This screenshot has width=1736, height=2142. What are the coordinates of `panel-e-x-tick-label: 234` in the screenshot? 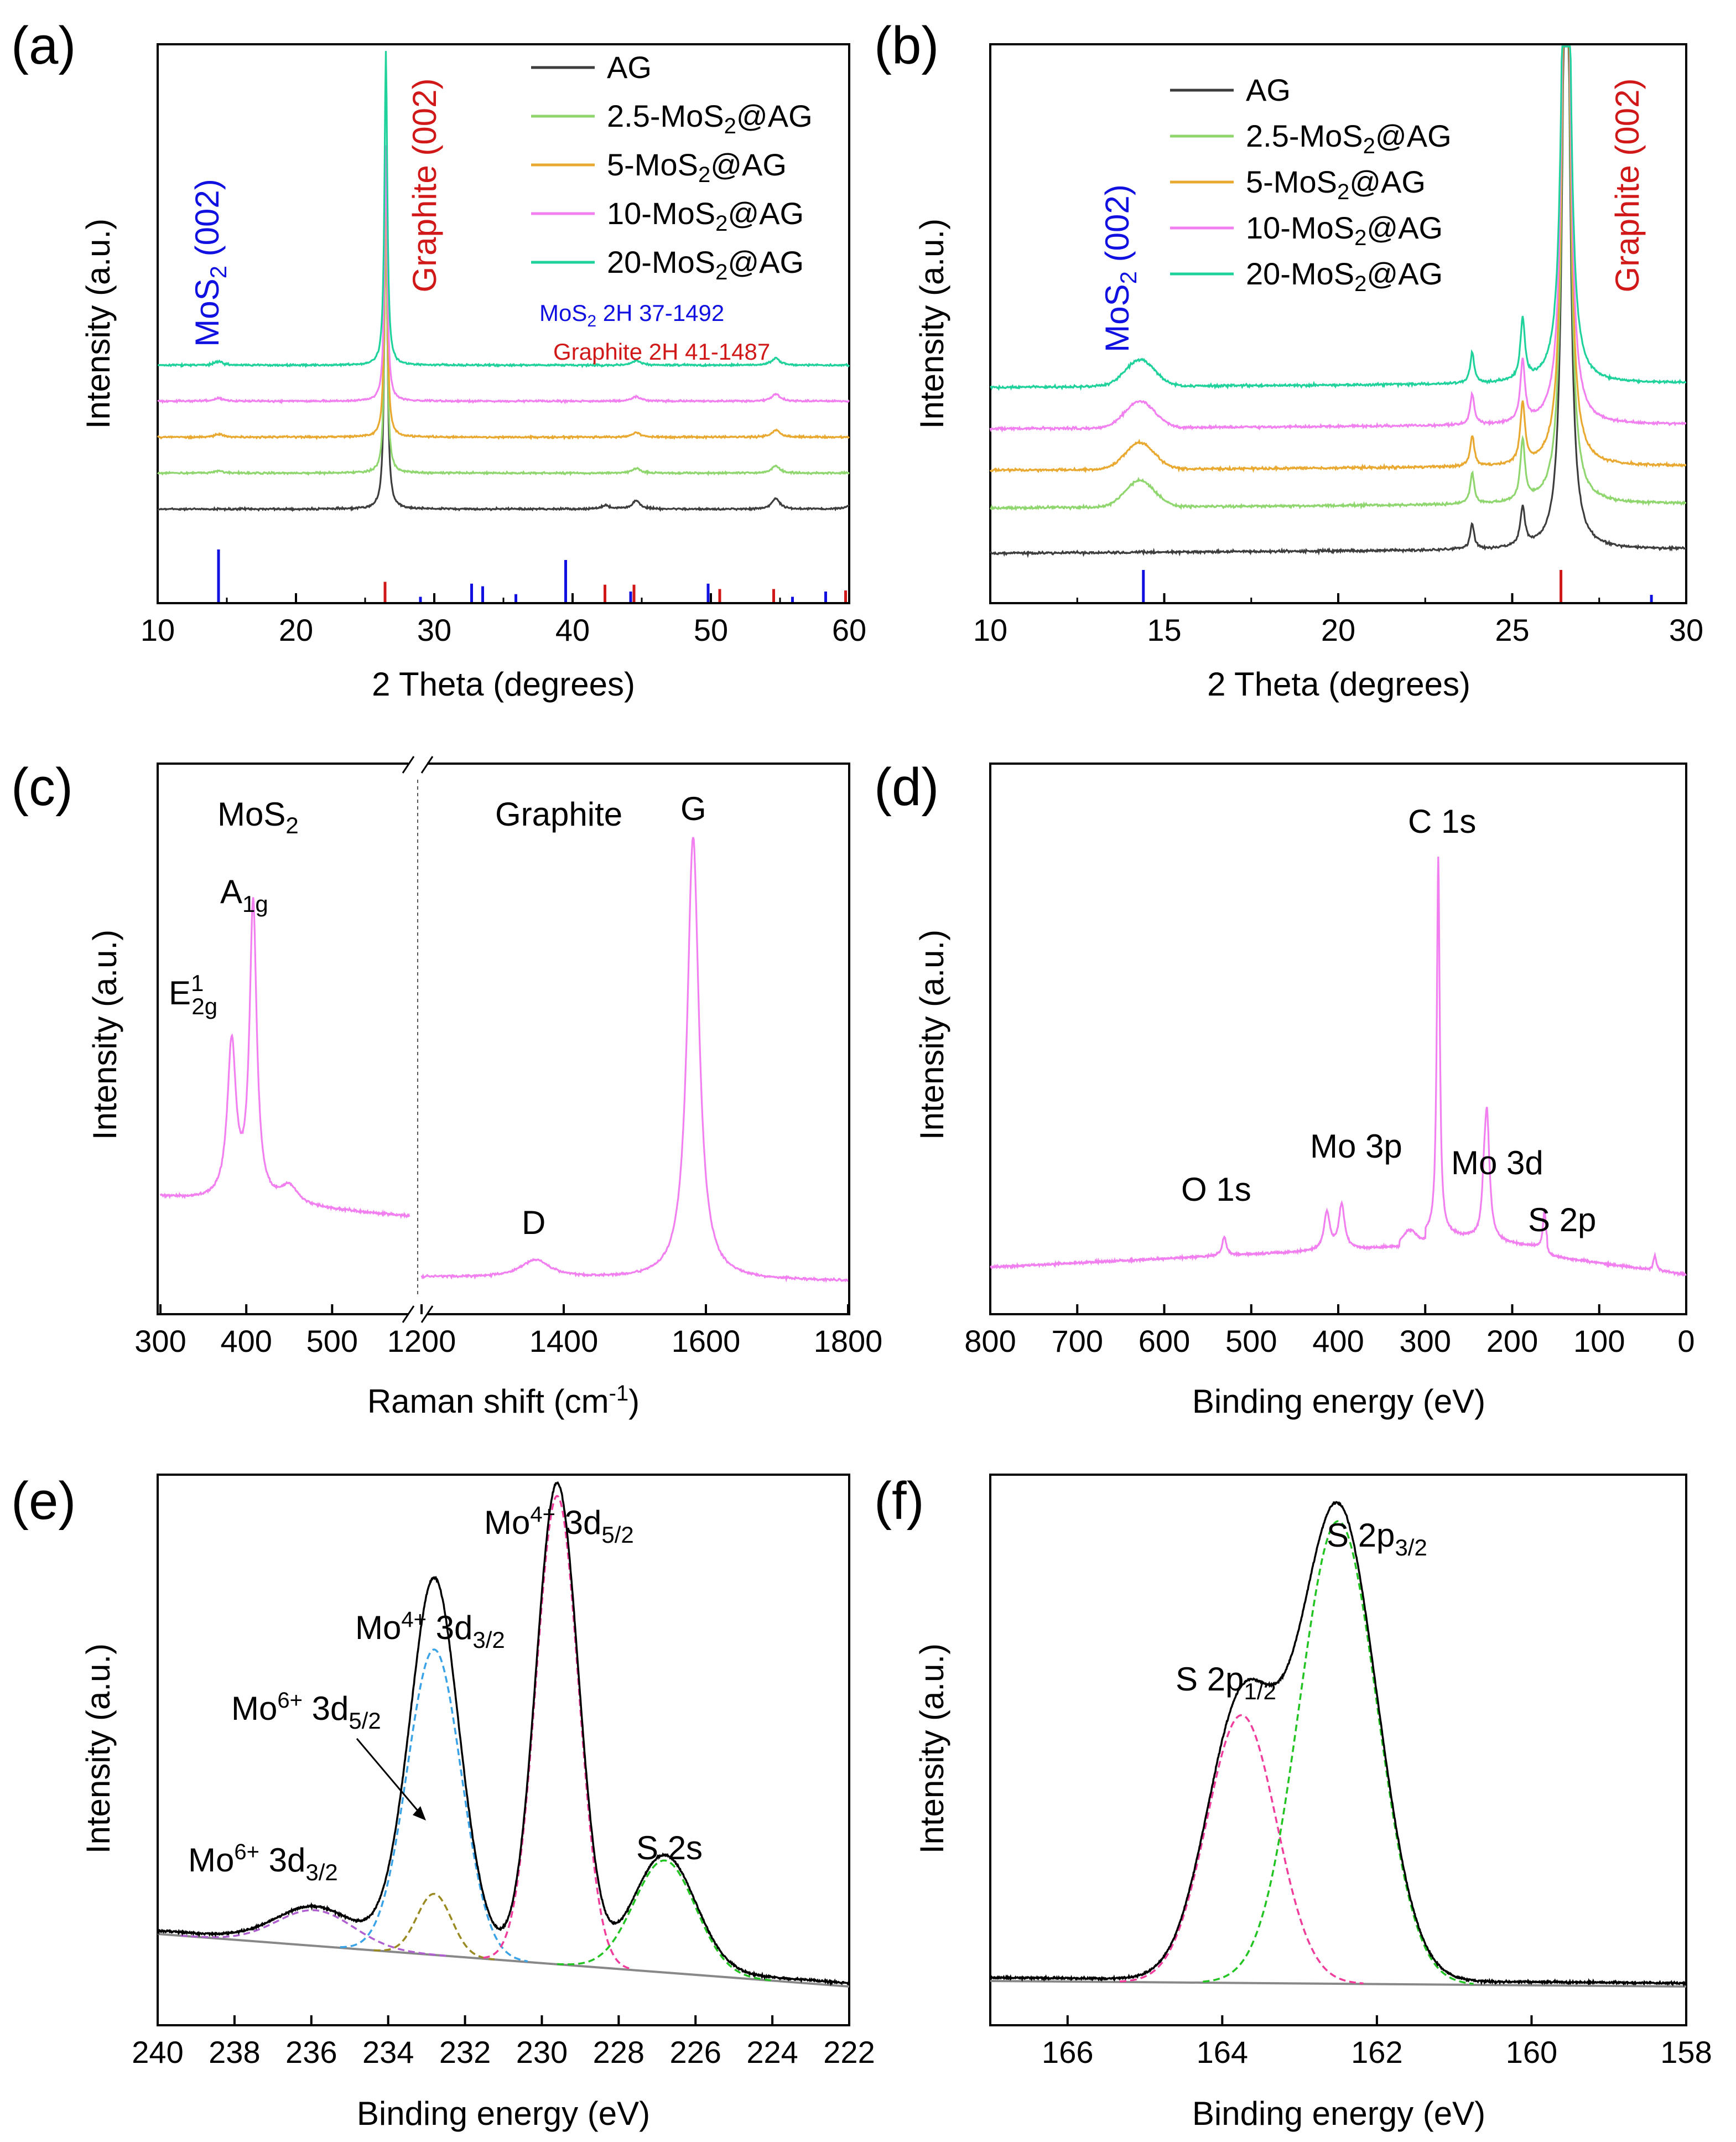 It's located at (388, 2052).